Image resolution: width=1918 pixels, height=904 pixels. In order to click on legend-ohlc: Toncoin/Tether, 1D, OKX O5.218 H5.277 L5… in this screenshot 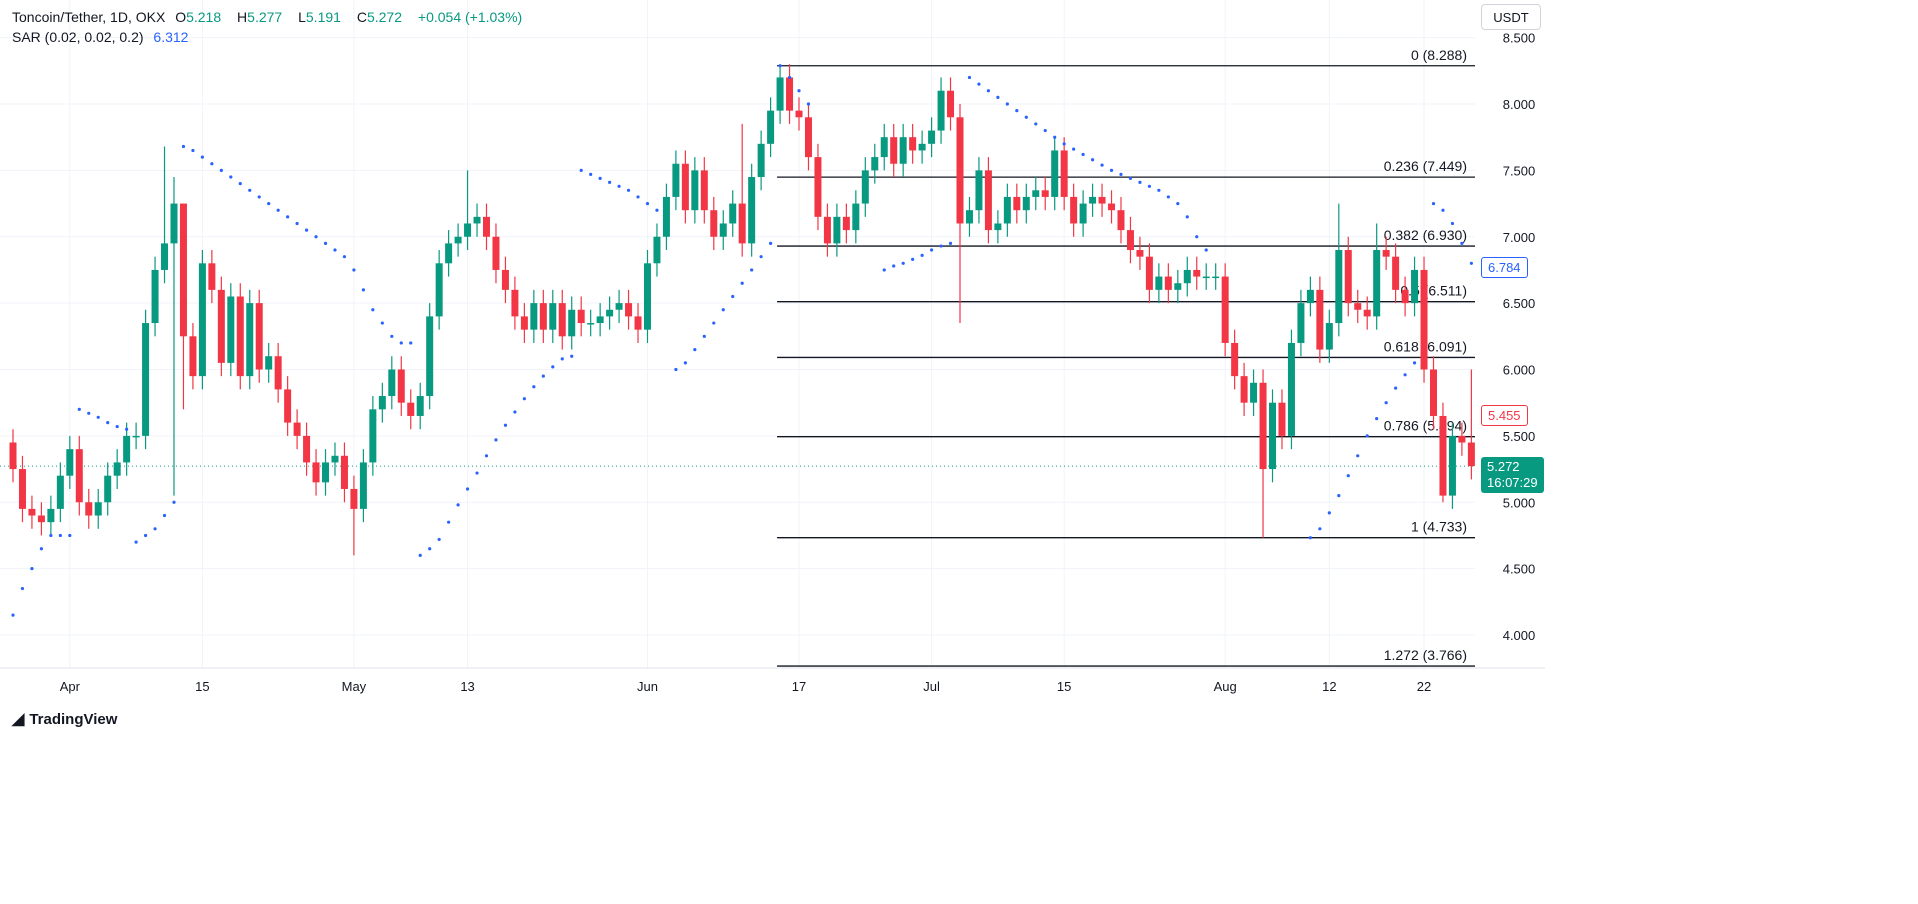, I will do `click(267, 17)`.